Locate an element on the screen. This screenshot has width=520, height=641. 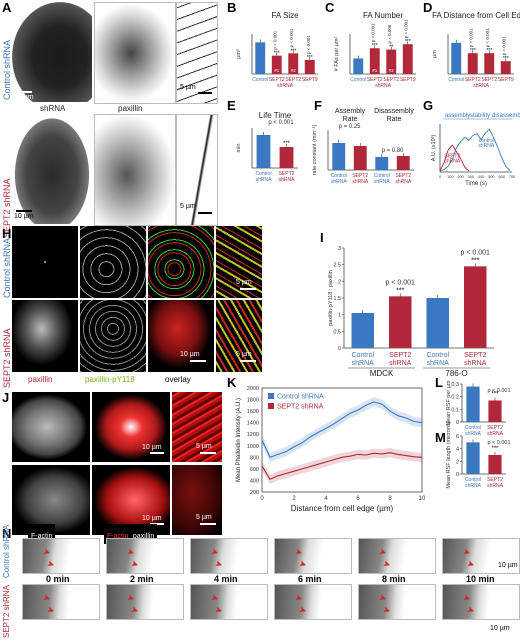
scalebar-j1-label: 10 µm is located at coordinates (152, 447).